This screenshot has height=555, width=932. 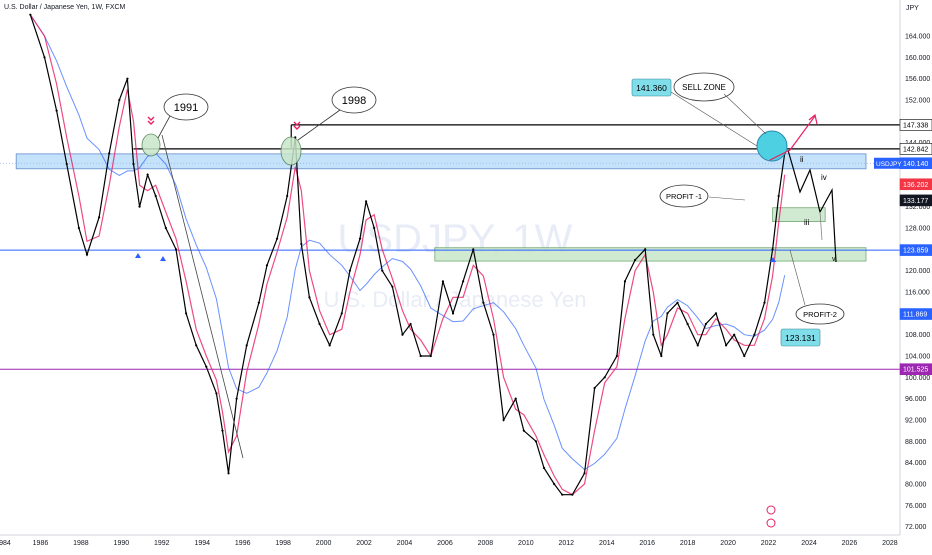 I want to click on y-tick-label: 120.000, so click(x=917, y=271).